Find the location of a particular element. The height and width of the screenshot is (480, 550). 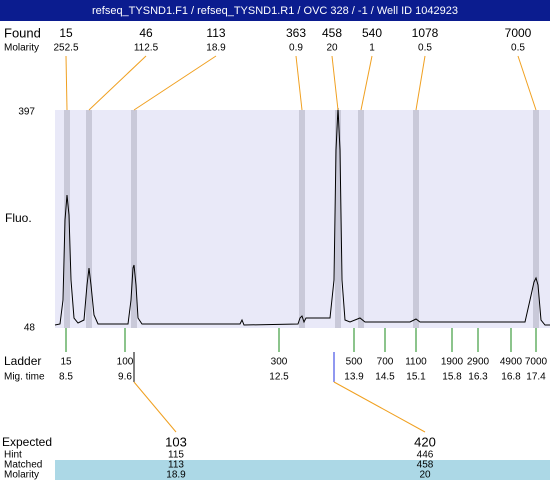

ladder-time: 15.8 is located at coordinates (452, 377).